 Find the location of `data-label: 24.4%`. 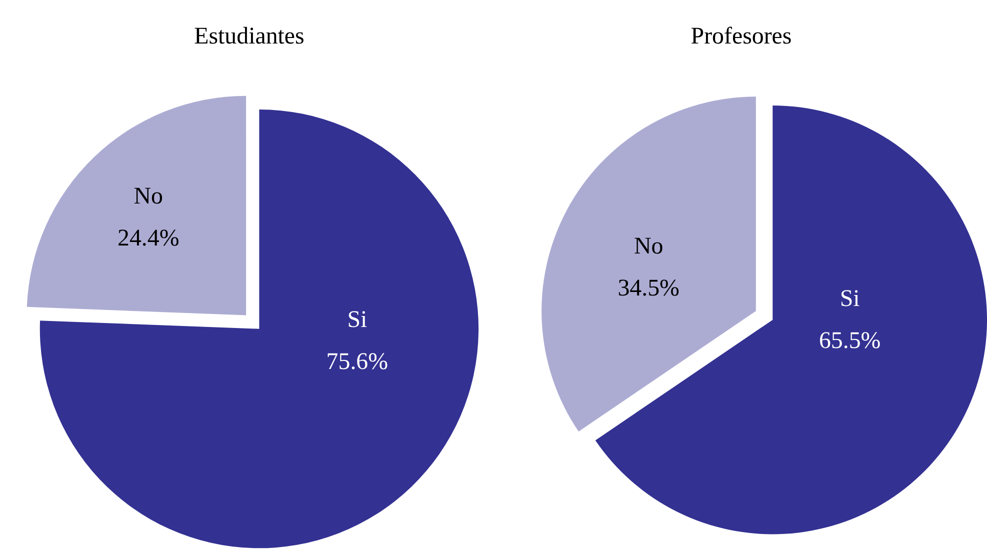

data-label: 24.4% is located at coordinates (148, 238).